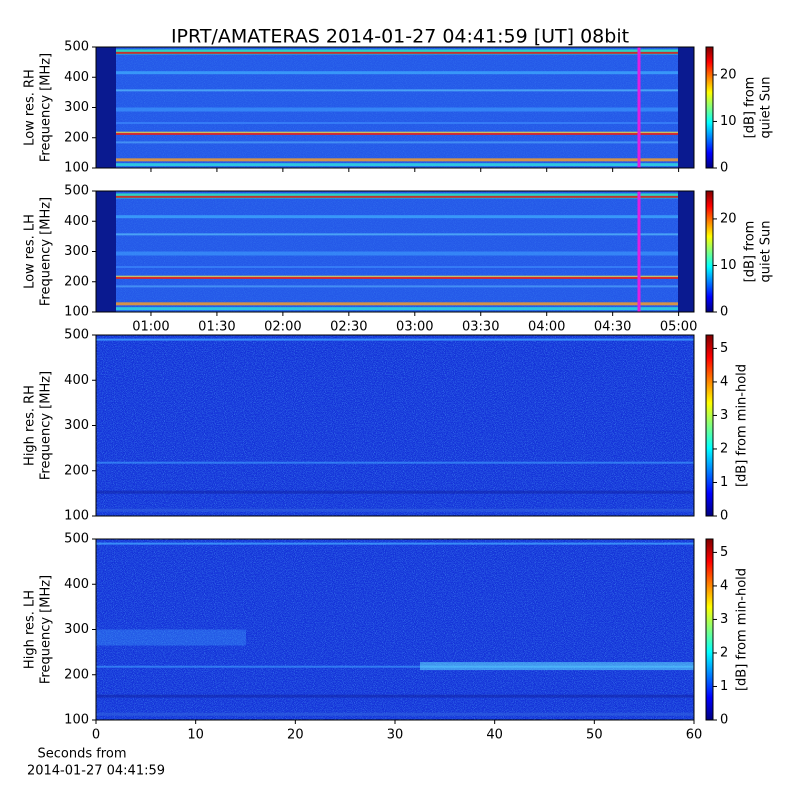 The width and height of the screenshot is (800, 800). What do you see at coordinates (546, 327) in the screenshot?
I see `x-tick-label: 04:00` at bounding box center [546, 327].